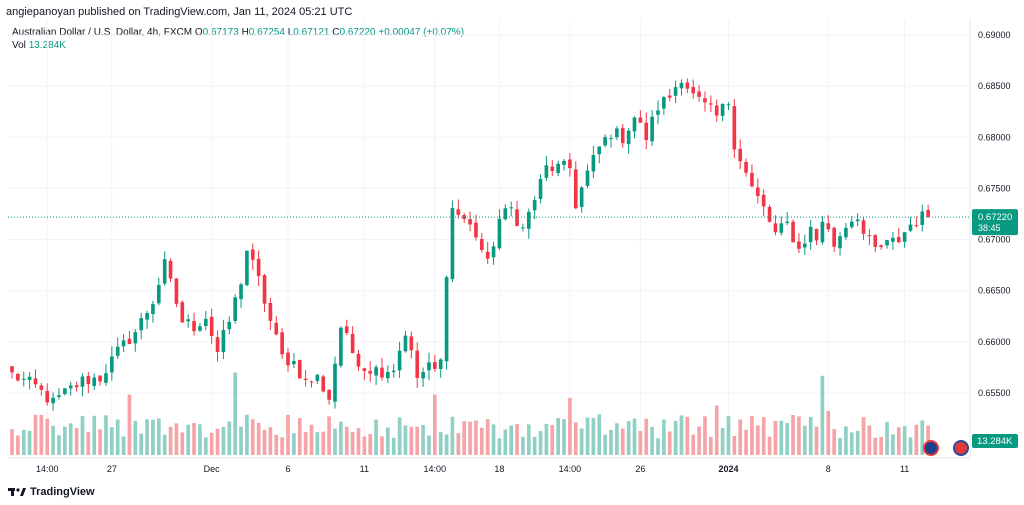 This screenshot has width=1024, height=505. What do you see at coordinates (19, 45) in the screenshot?
I see `volume-label: Vol` at bounding box center [19, 45].